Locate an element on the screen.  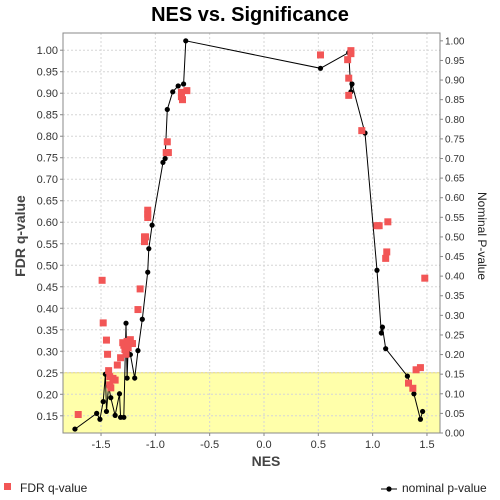
y-tick-label: 0.60 is located at coordinates (47, 223).